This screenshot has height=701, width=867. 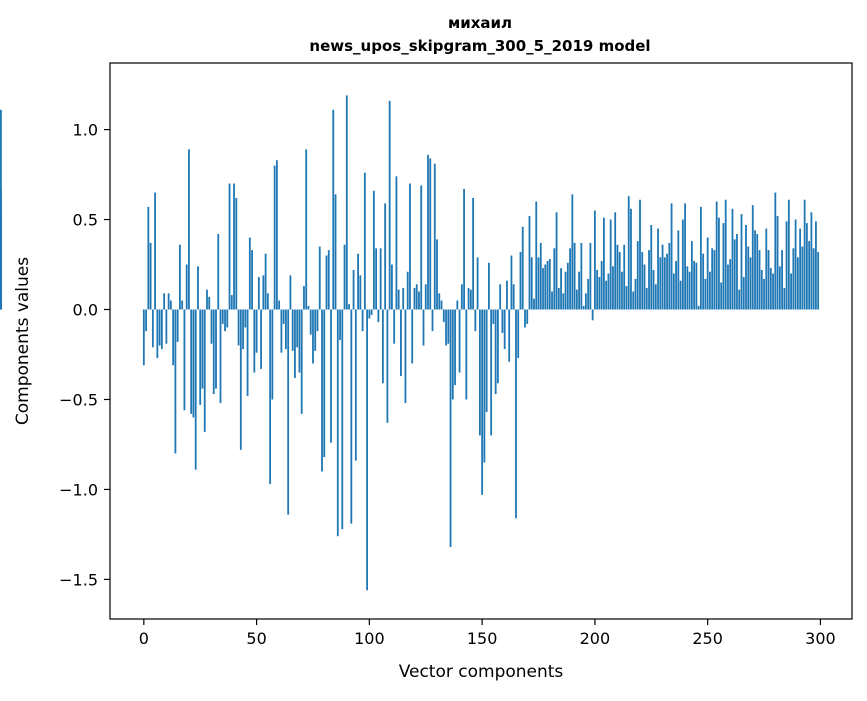 What do you see at coordinates (85, 220) in the screenshot?
I see `y-tick-label: 0.5` at bounding box center [85, 220].